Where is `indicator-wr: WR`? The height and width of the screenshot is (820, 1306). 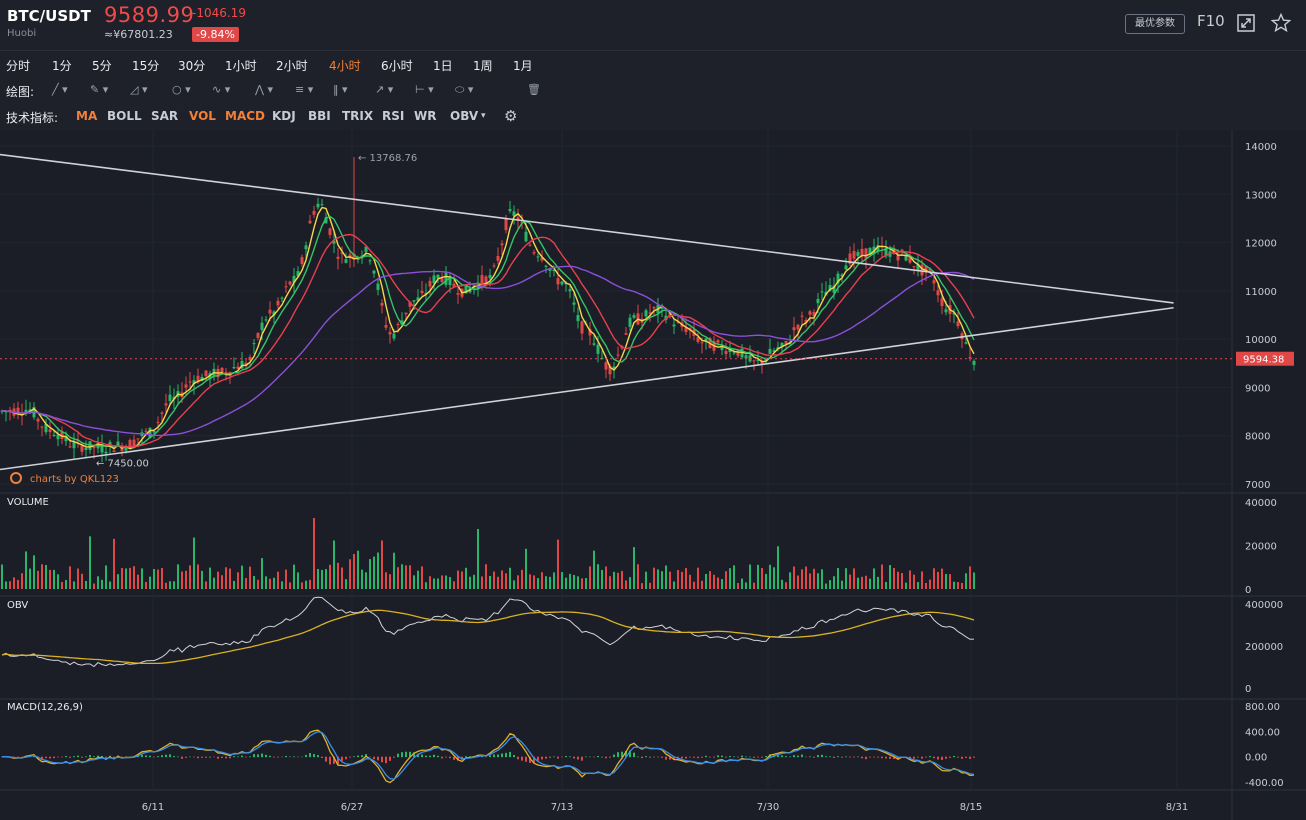
indicator-wr: WR is located at coordinates (425, 116).